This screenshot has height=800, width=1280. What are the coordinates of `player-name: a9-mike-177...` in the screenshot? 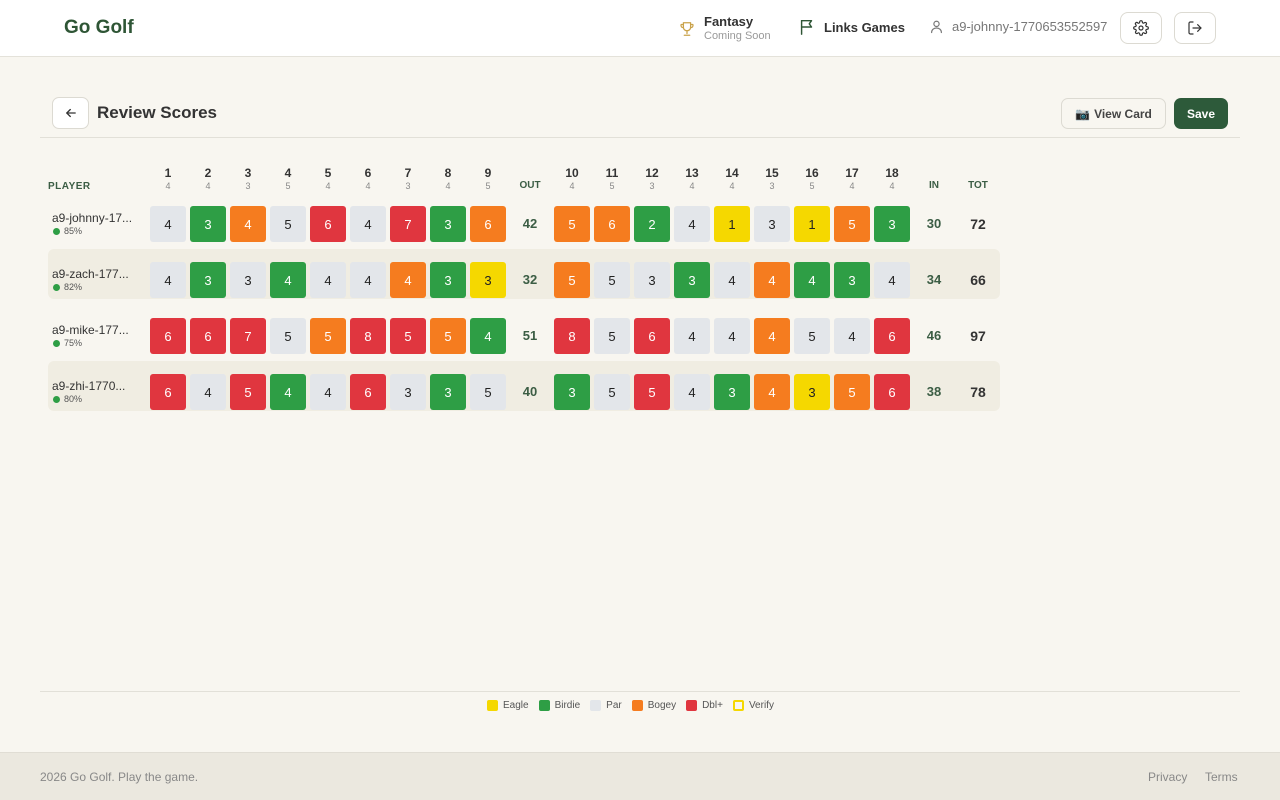 It's located at (90, 330).